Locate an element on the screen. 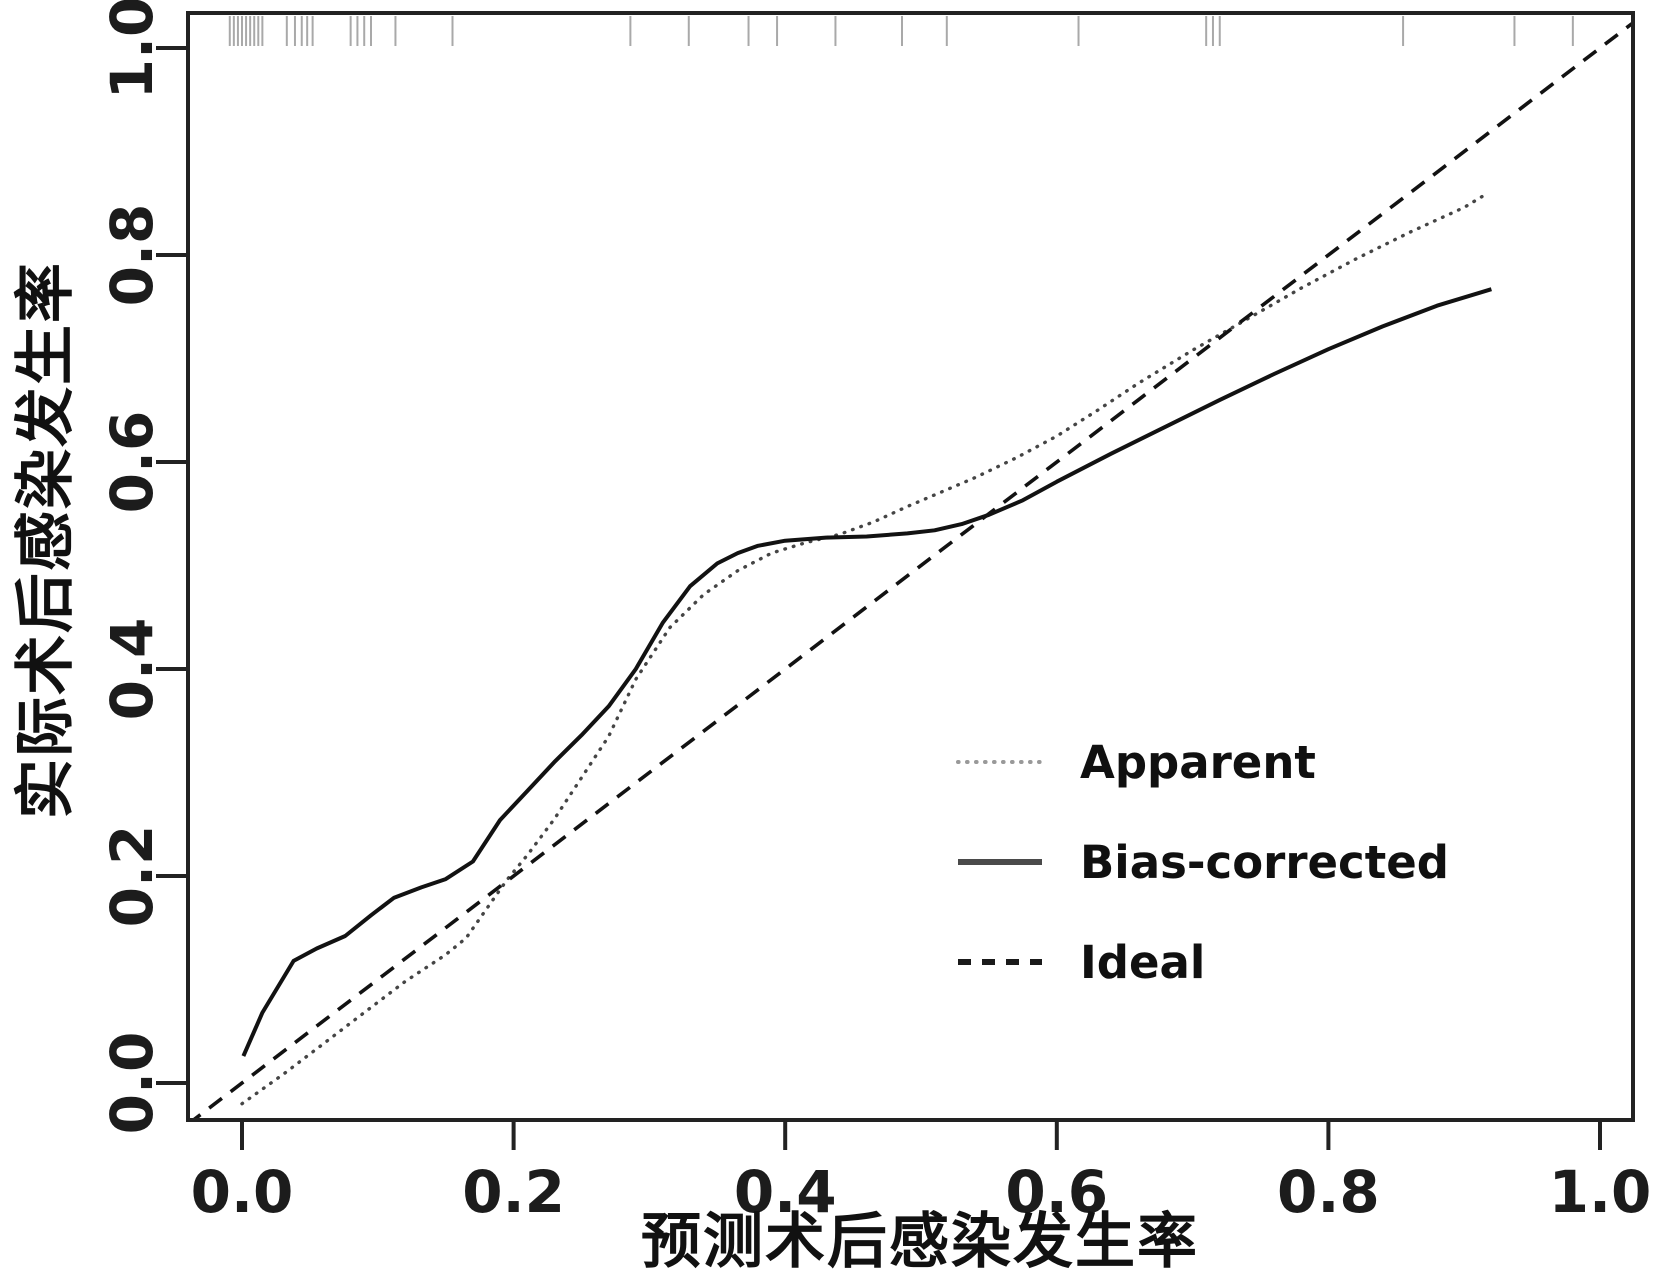  x-axis-title: 预测术后感染发生率 is located at coordinates (920, 1242).